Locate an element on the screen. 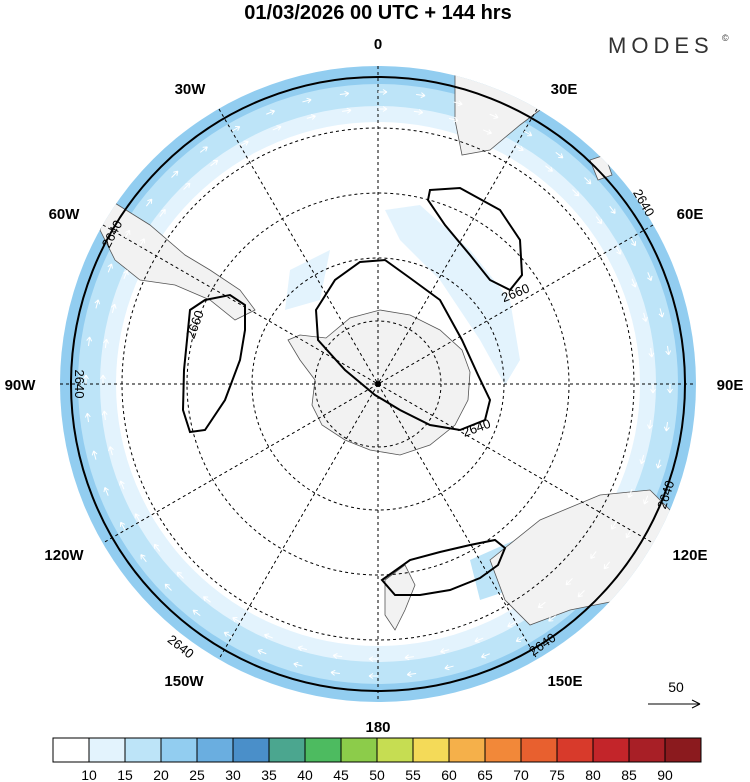  colorbar-tick-label: 55 is located at coordinates (413, 774).